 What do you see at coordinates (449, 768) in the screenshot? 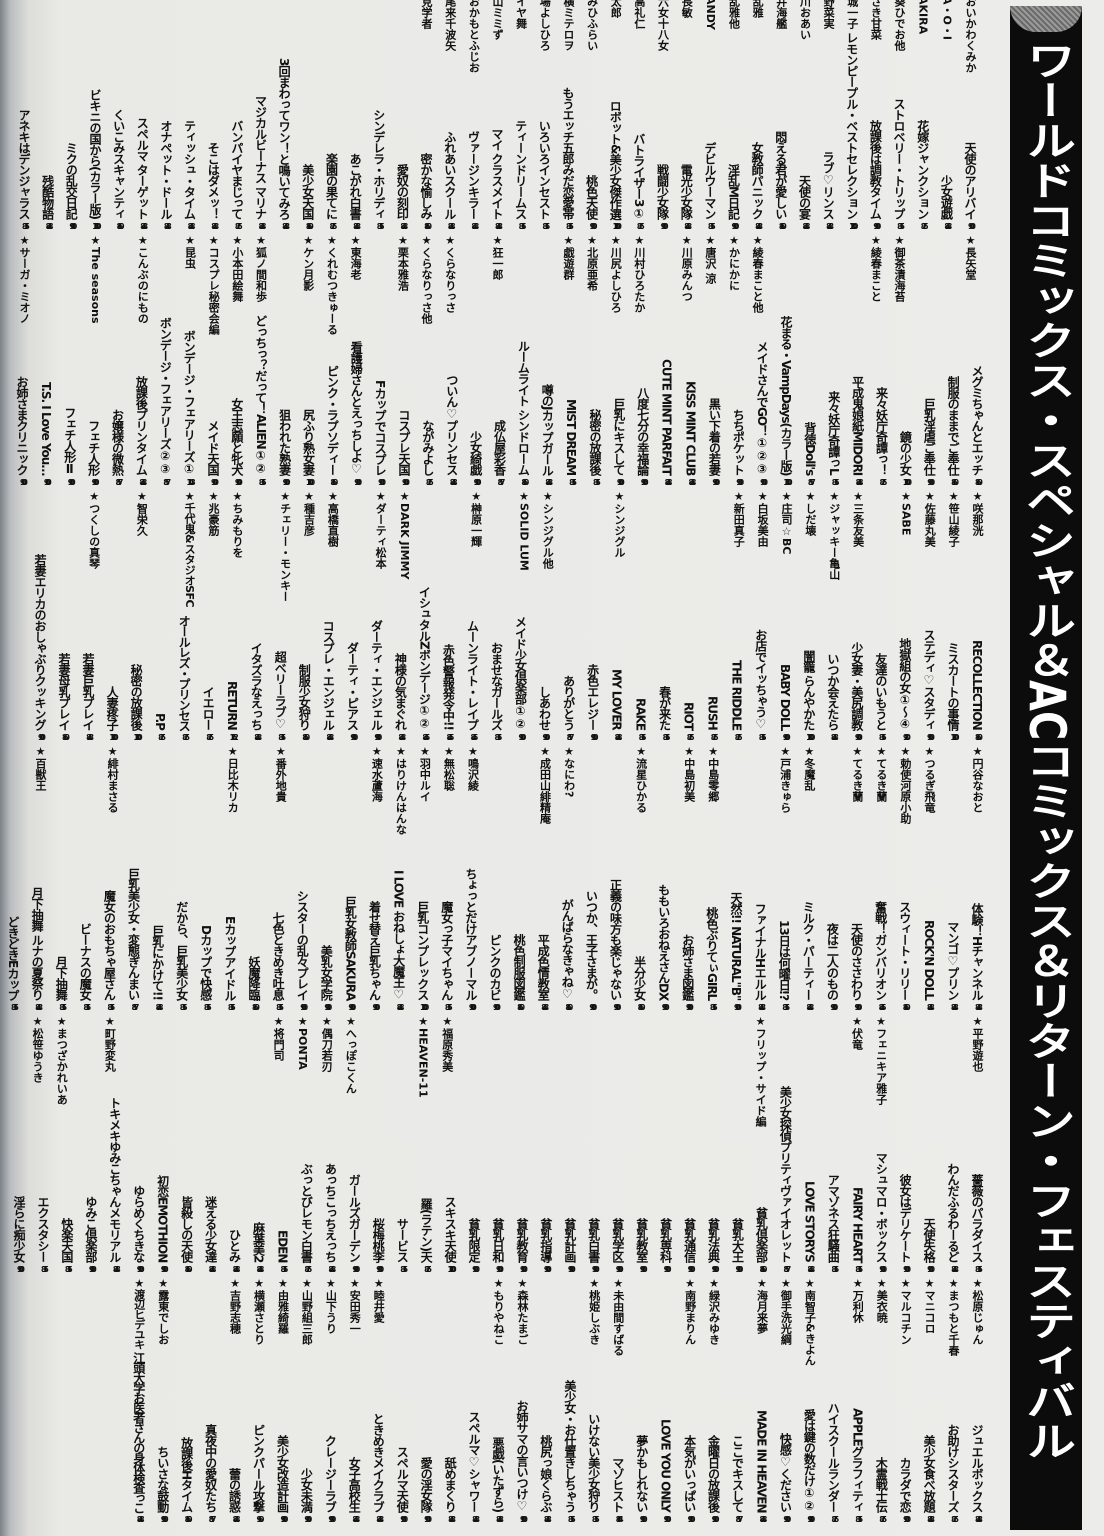
I see `book-author: ★無松聡` at bounding box center [449, 768].